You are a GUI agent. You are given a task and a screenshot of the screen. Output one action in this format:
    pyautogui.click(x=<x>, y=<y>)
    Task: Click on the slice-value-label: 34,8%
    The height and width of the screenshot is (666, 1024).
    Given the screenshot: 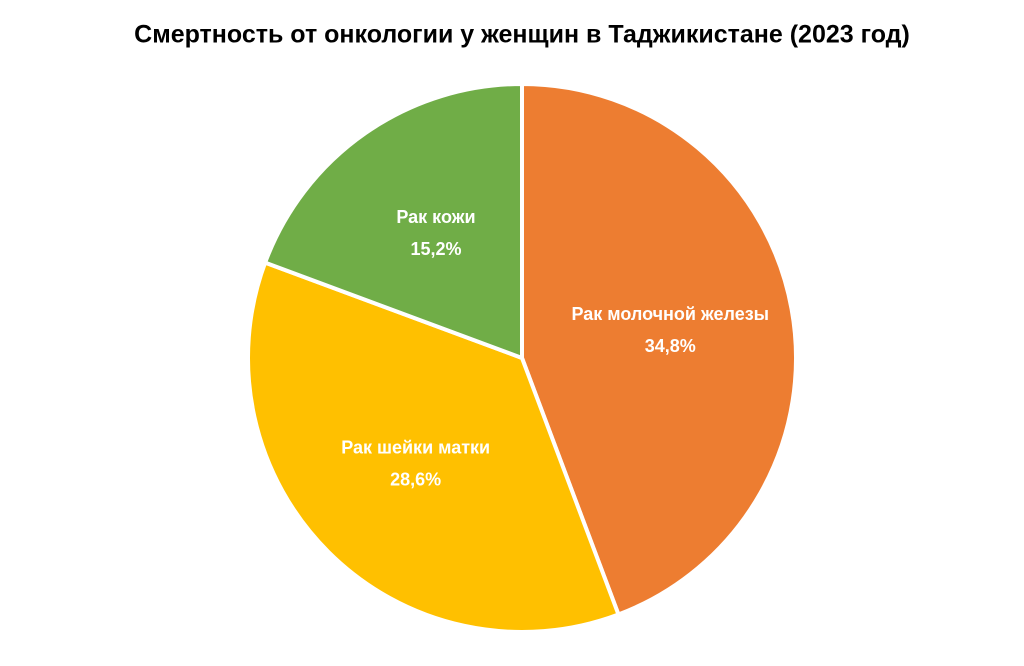 What is the action you would take?
    pyautogui.click(x=670, y=346)
    